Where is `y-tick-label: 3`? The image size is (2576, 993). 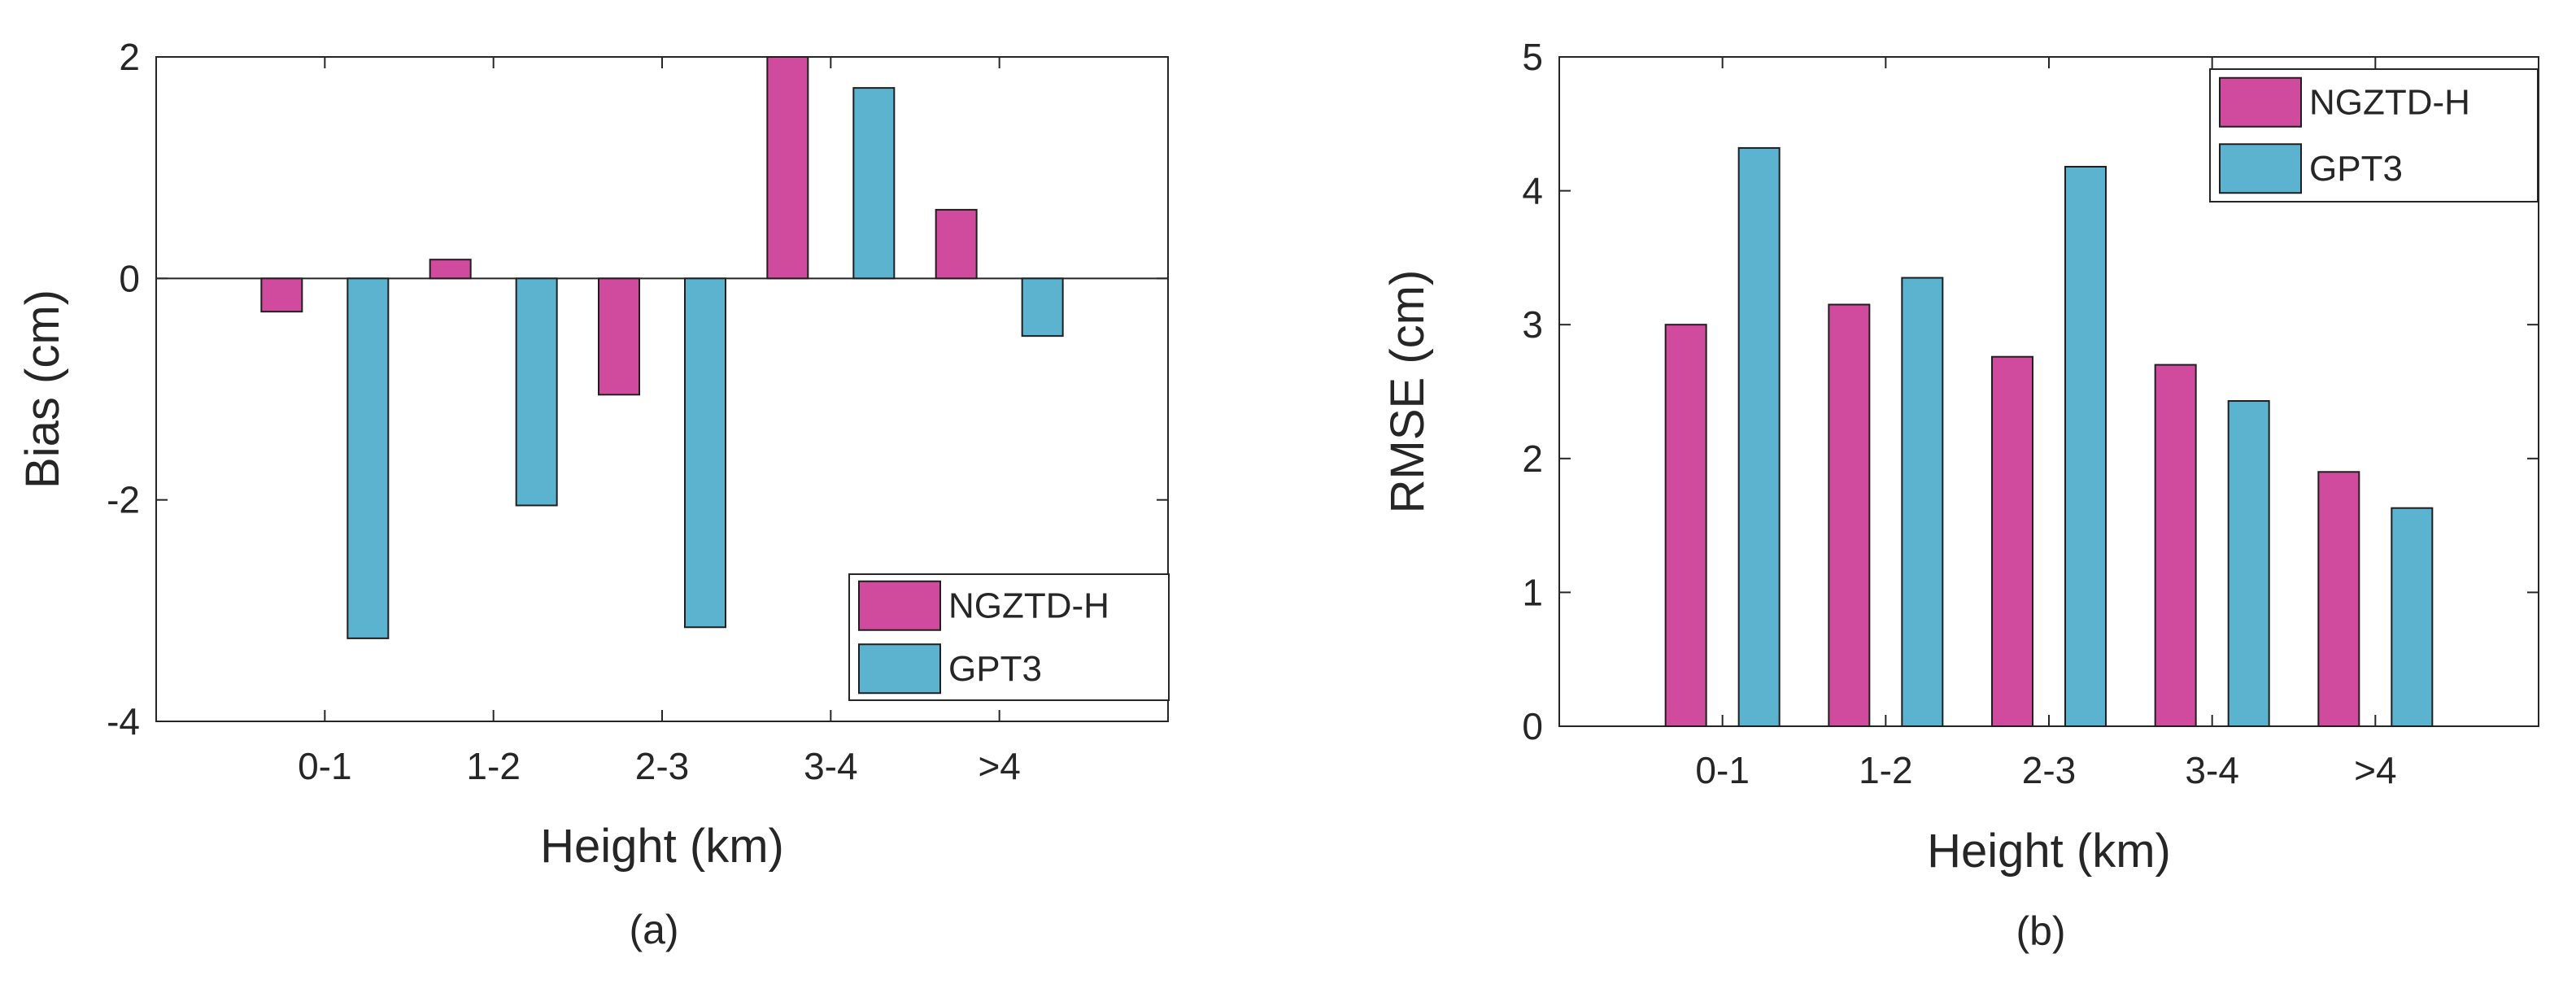
y-tick-label: 3 is located at coordinates (1532, 324).